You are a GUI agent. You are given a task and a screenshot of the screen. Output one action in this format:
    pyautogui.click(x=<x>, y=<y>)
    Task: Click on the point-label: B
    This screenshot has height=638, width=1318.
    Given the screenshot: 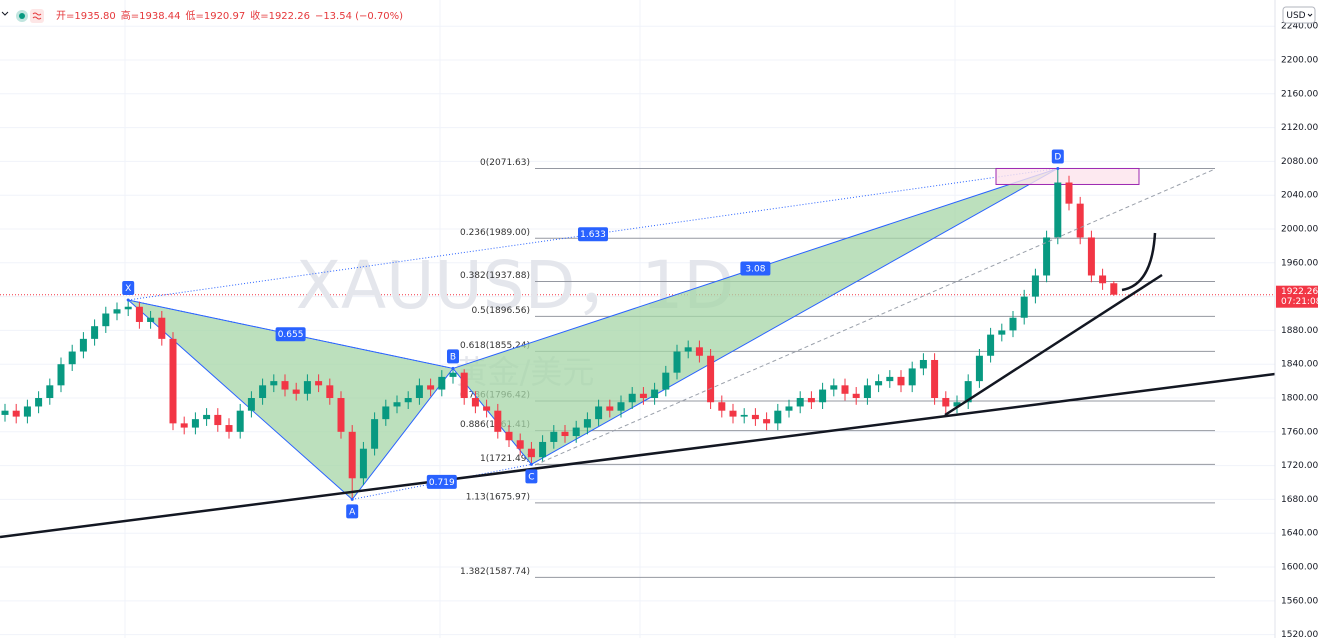 What is the action you would take?
    pyautogui.click(x=453, y=357)
    